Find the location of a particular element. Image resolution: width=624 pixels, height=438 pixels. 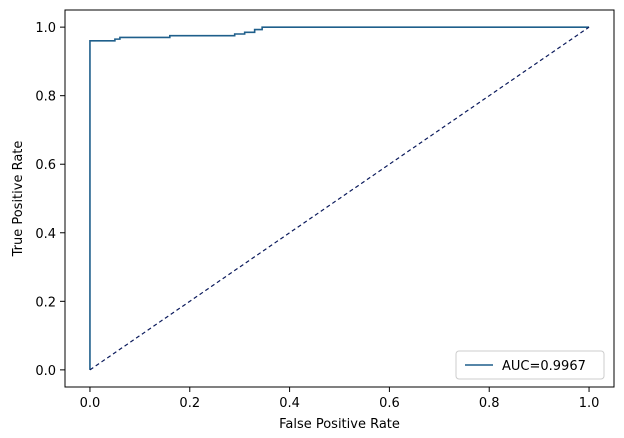

y-tick-label: 1.0 is located at coordinates (45, 28).